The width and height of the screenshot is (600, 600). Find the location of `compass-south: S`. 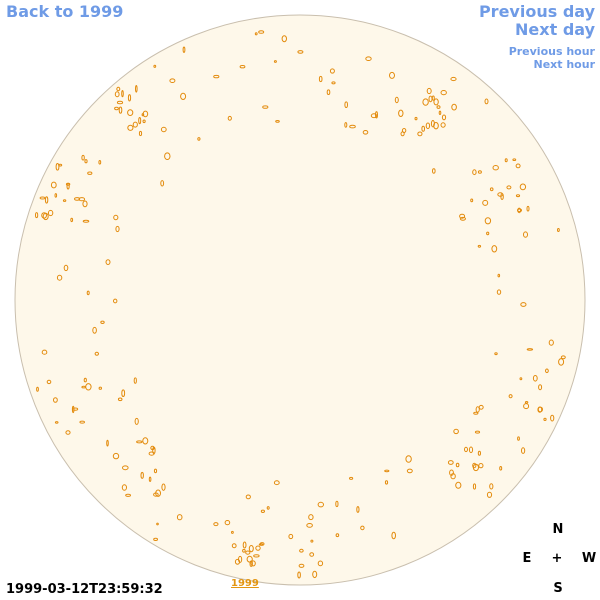

compass-south: S is located at coordinates (558, 588).